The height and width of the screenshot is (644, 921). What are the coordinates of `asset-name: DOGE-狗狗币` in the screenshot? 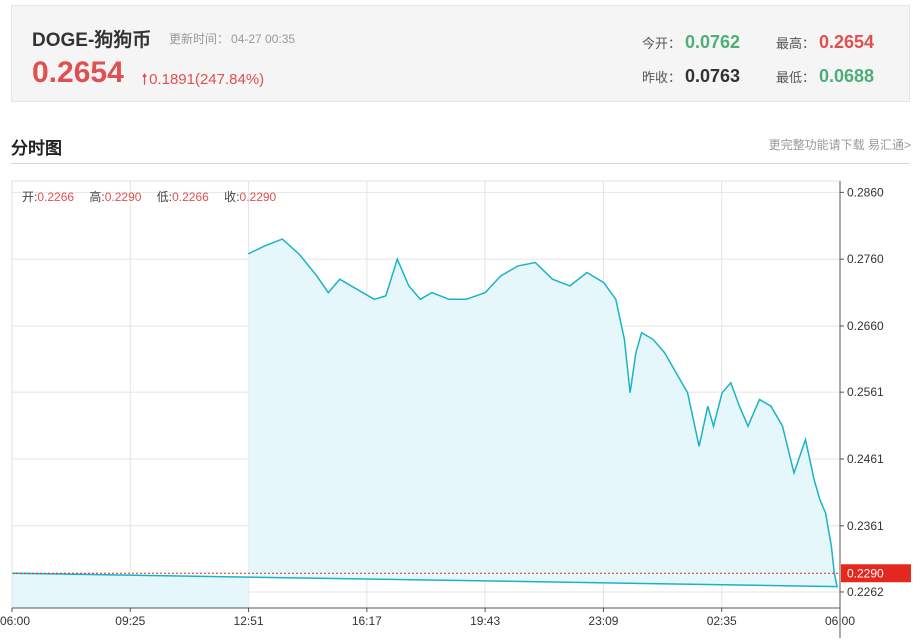 It's located at (92, 40).